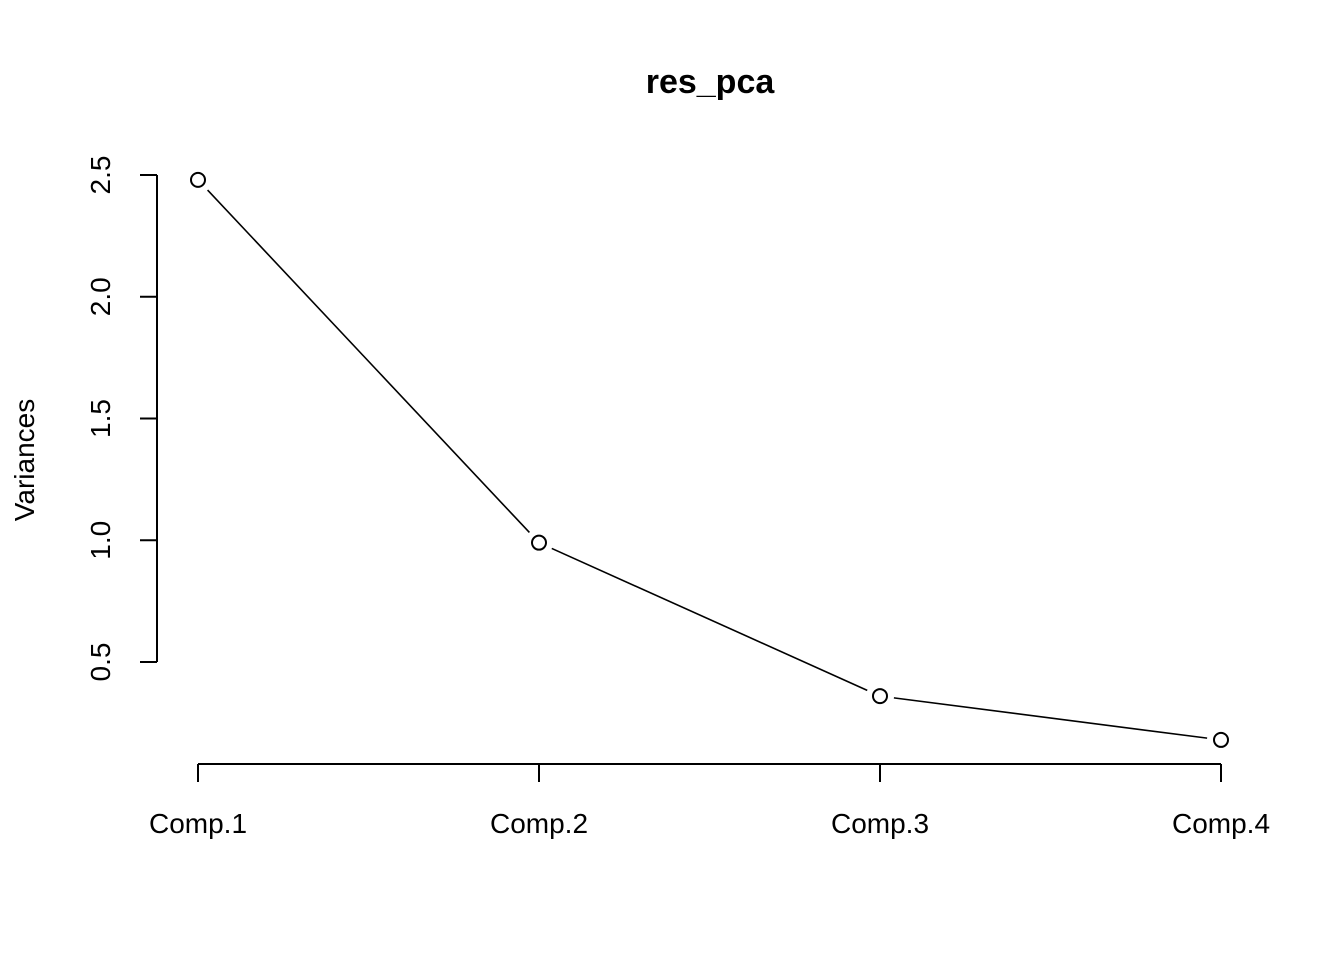 This screenshot has width=1344, height=960. I want to click on x-tick-label: Comp.1, so click(198, 823).